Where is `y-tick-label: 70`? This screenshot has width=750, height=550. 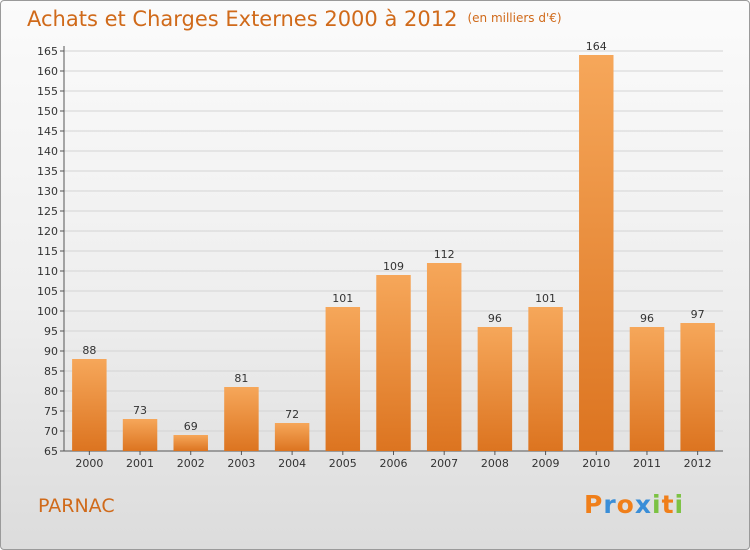
y-tick-label: 70 is located at coordinates (51, 431).